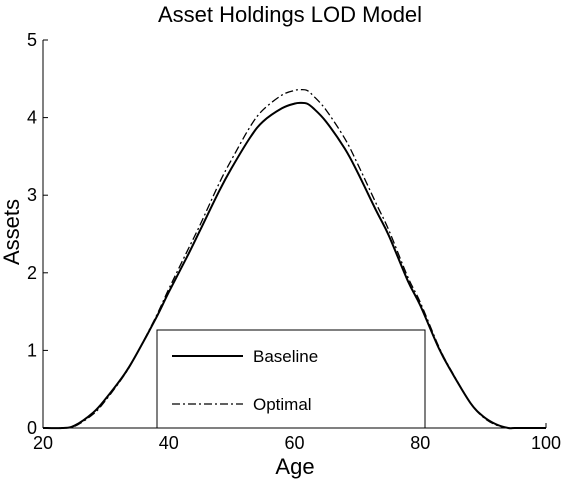 The width and height of the screenshot is (565, 481). I want to click on x-axis-title: Age, so click(294, 466).